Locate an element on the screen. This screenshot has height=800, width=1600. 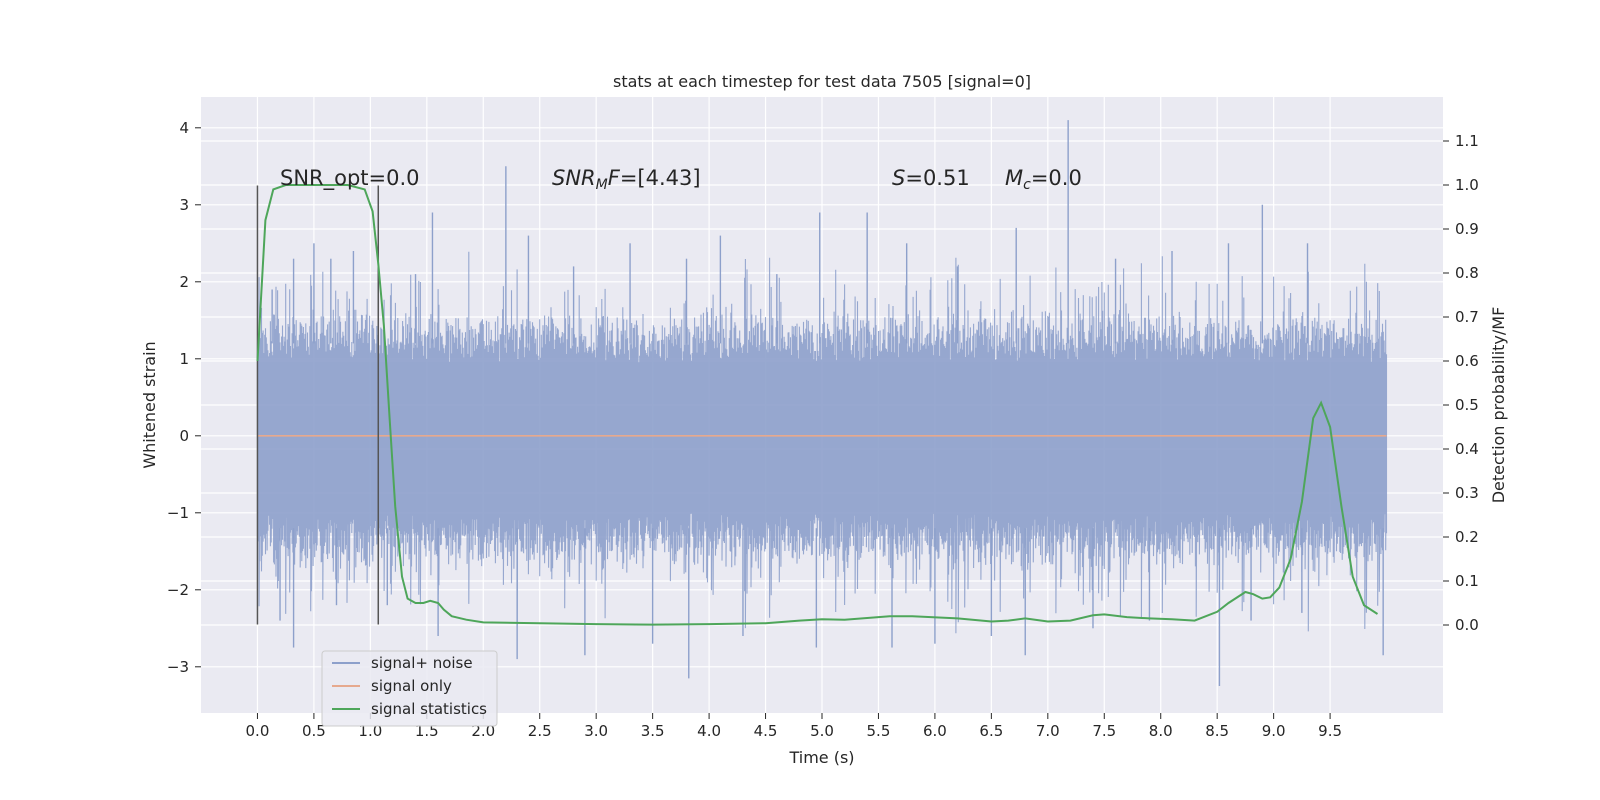
x-tick-label-9: 4.5 is located at coordinates (766, 731).